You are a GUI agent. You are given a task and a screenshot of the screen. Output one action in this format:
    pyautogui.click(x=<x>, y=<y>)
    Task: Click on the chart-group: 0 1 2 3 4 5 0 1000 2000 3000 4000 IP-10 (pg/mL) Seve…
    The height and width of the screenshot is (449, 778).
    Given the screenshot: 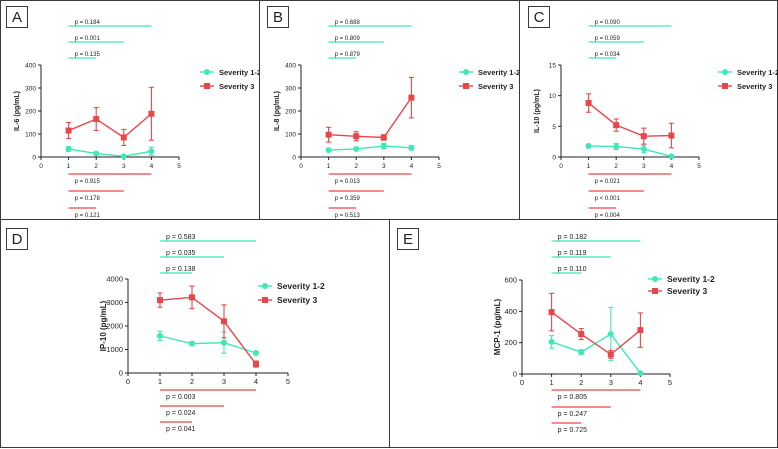 What is the action you would take?
    pyautogui.click(x=212, y=333)
    